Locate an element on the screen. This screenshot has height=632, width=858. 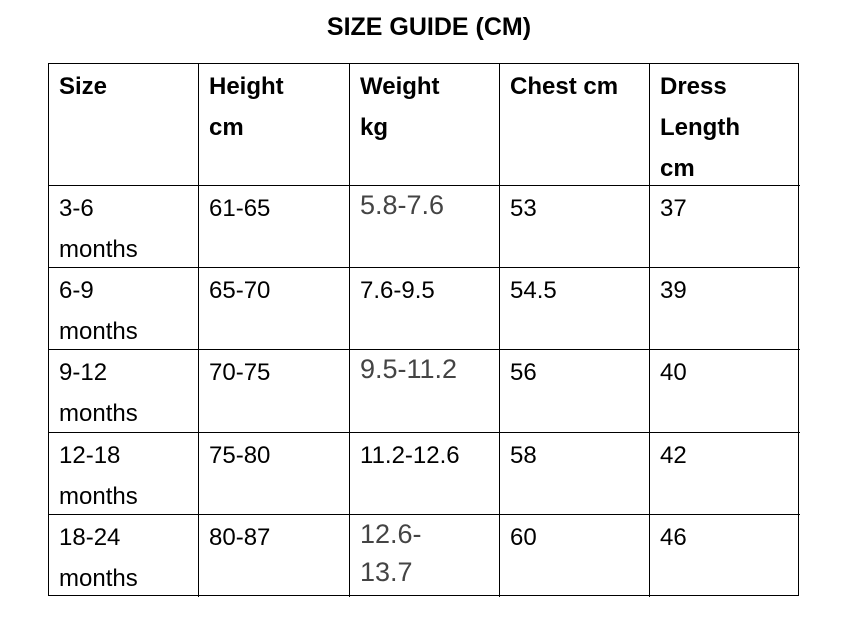
table-cell: 3-6 months is located at coordinates (124, 227).